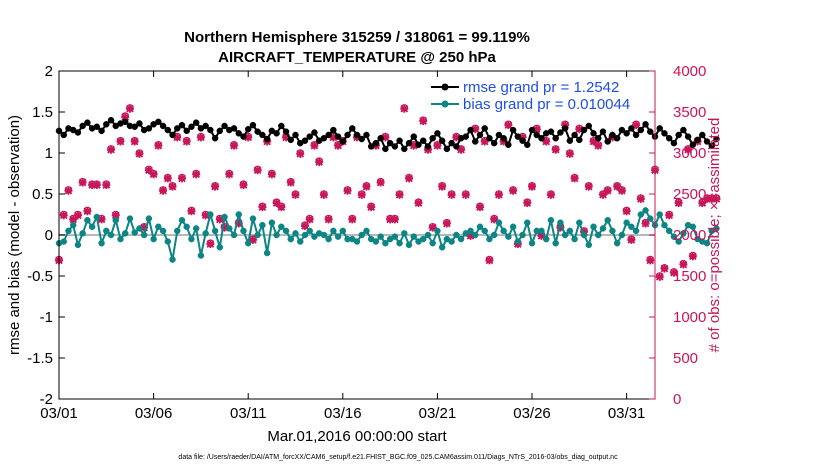 The width and height of the screenshot is (830, 470). I want to click on x-tick-label: 03/16, so click(343, 413).